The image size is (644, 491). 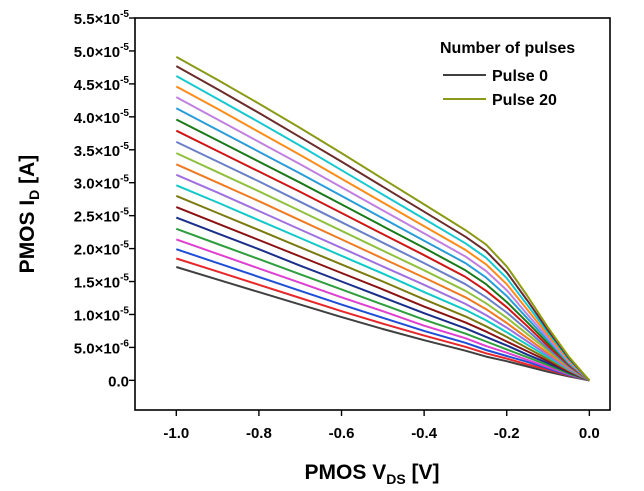 I want to click on y-axis-title: PMOS ID [A], so click(x=29, y=214).